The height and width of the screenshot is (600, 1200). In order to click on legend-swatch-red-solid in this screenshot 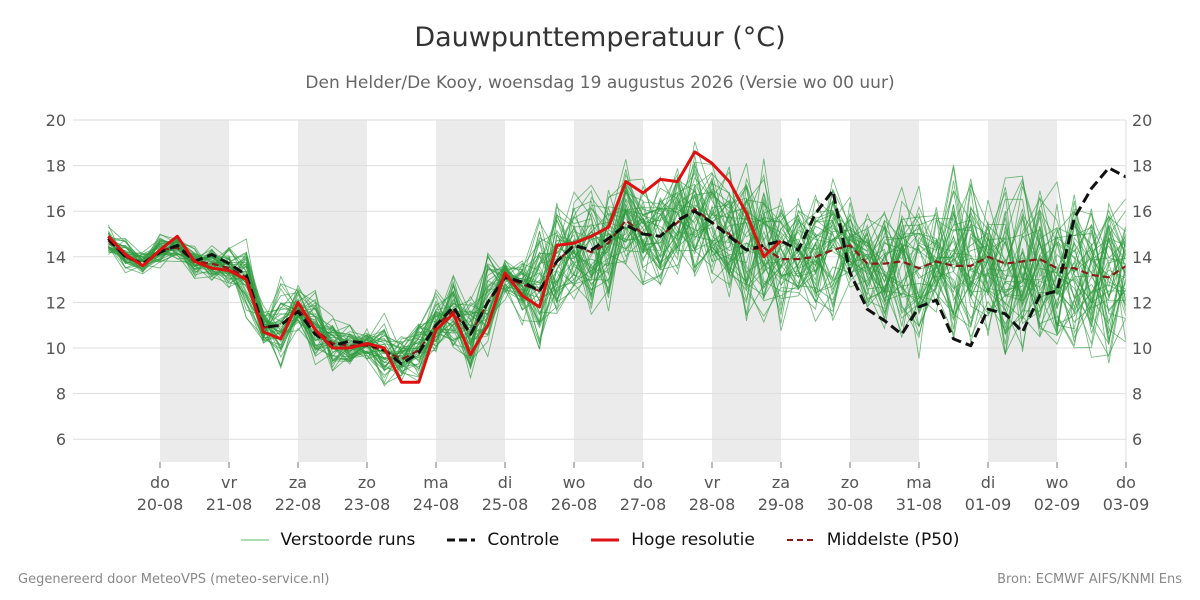, I will do `click(605, 540)`.